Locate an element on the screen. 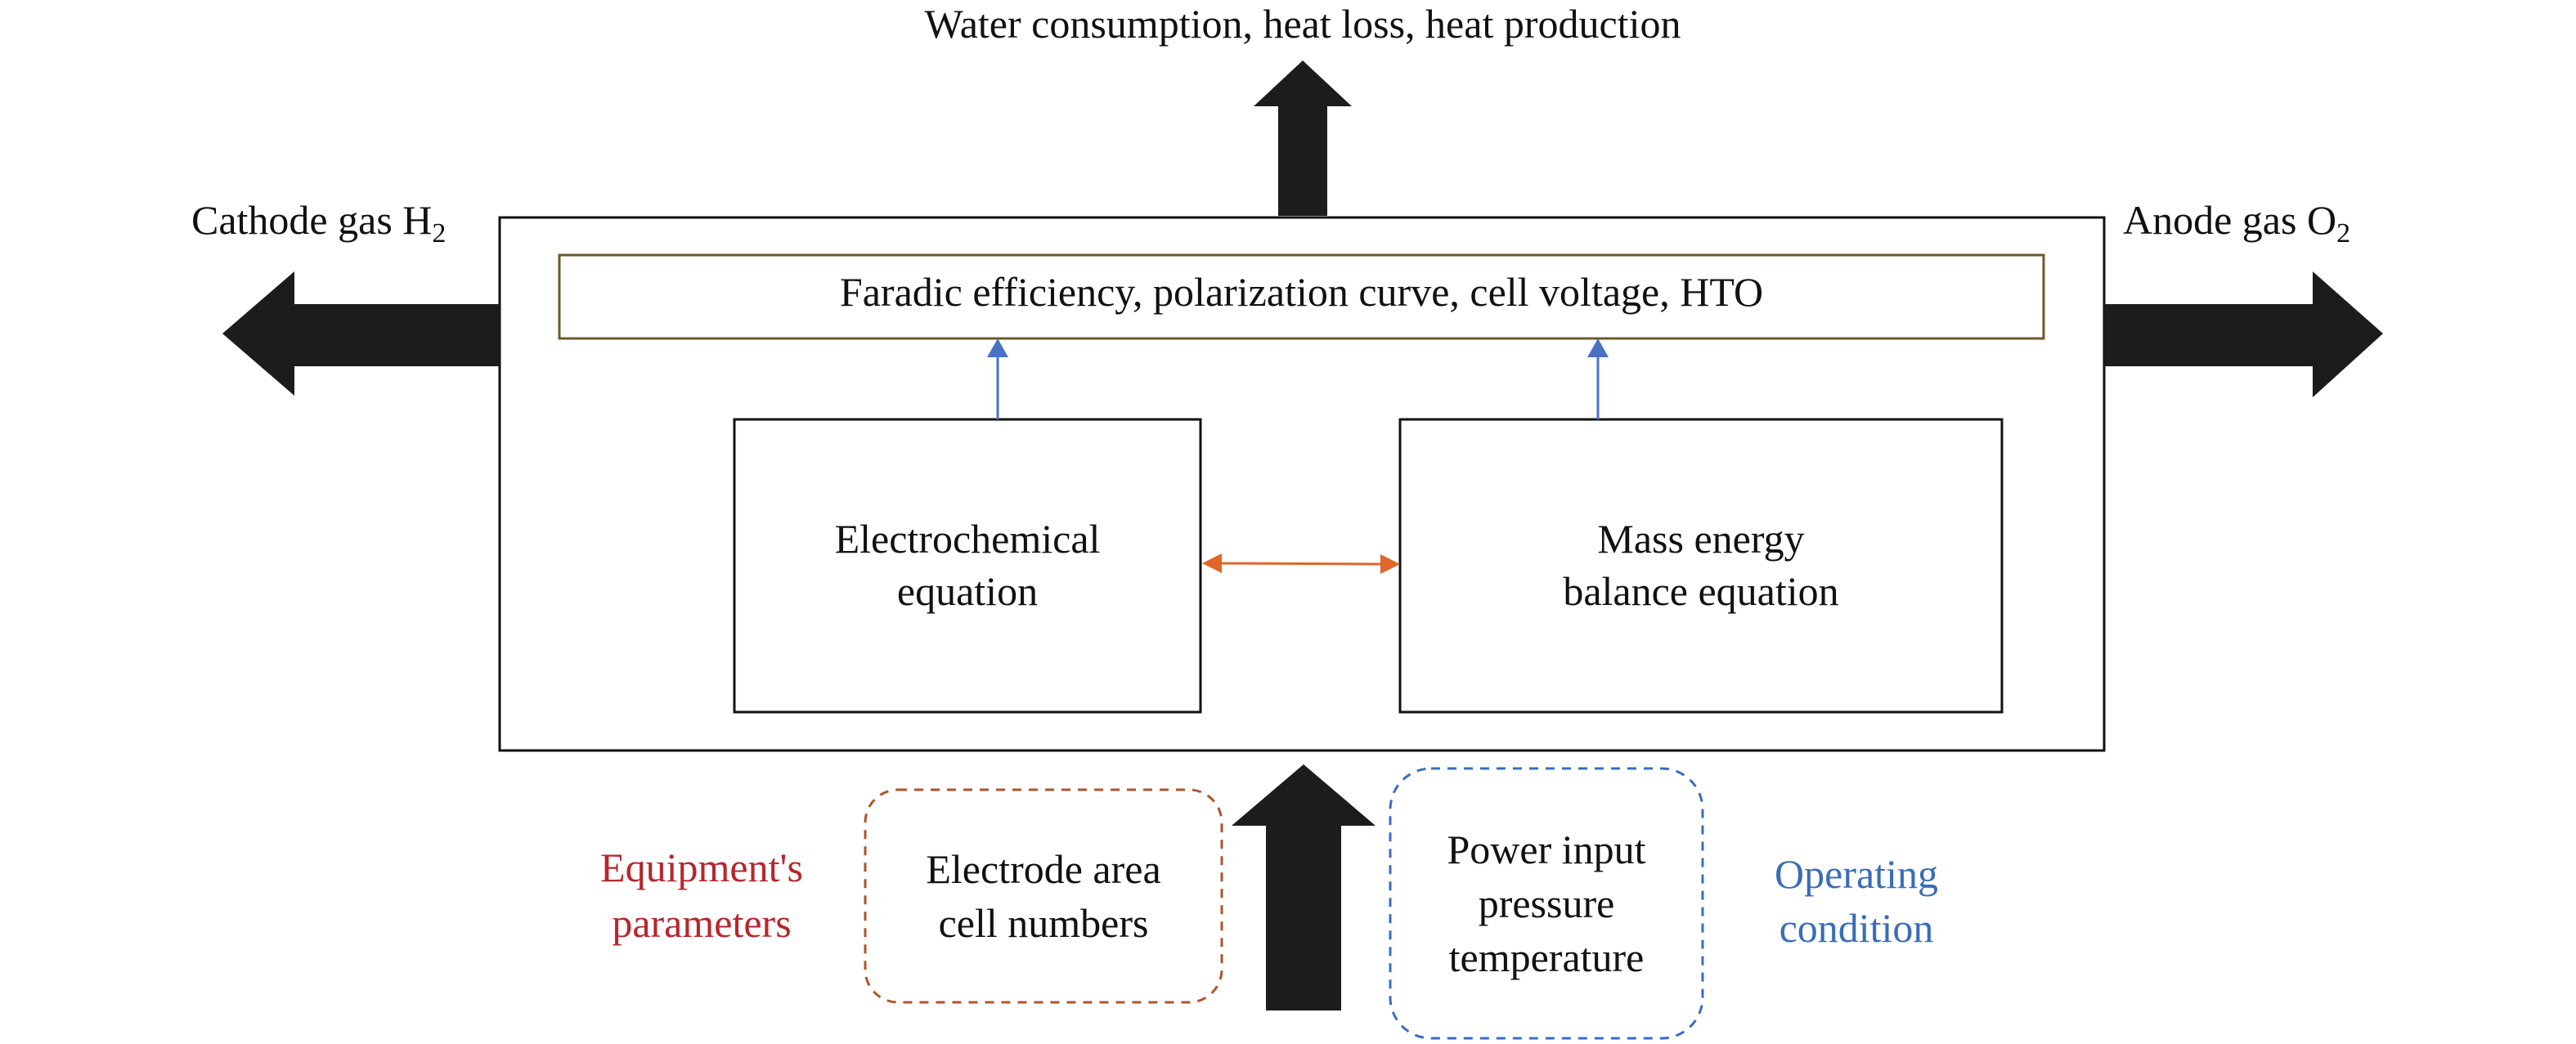  anode-gas-text: Anode gas O is located at coordinates (2230, 220).